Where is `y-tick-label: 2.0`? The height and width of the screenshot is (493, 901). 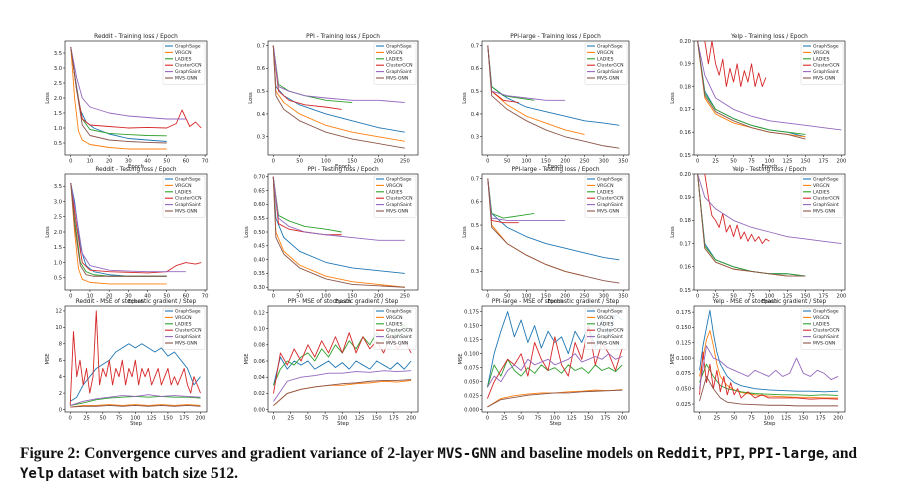
y-tick-label: 2.0 is located at coordinates (58, 233).